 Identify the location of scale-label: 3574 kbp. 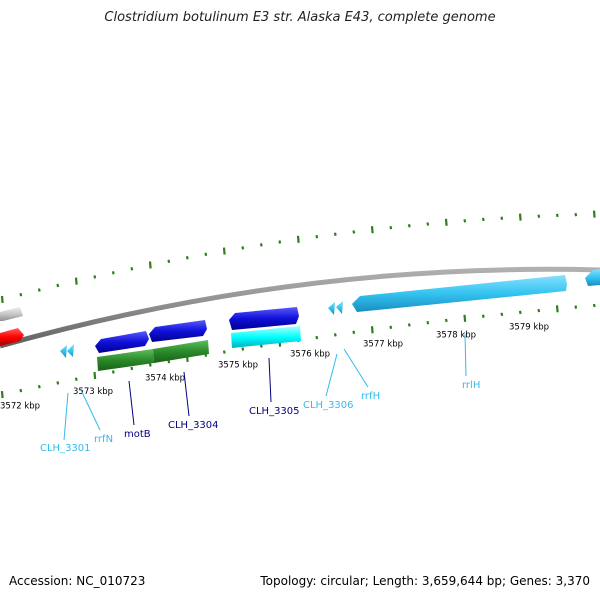
(165, 378).